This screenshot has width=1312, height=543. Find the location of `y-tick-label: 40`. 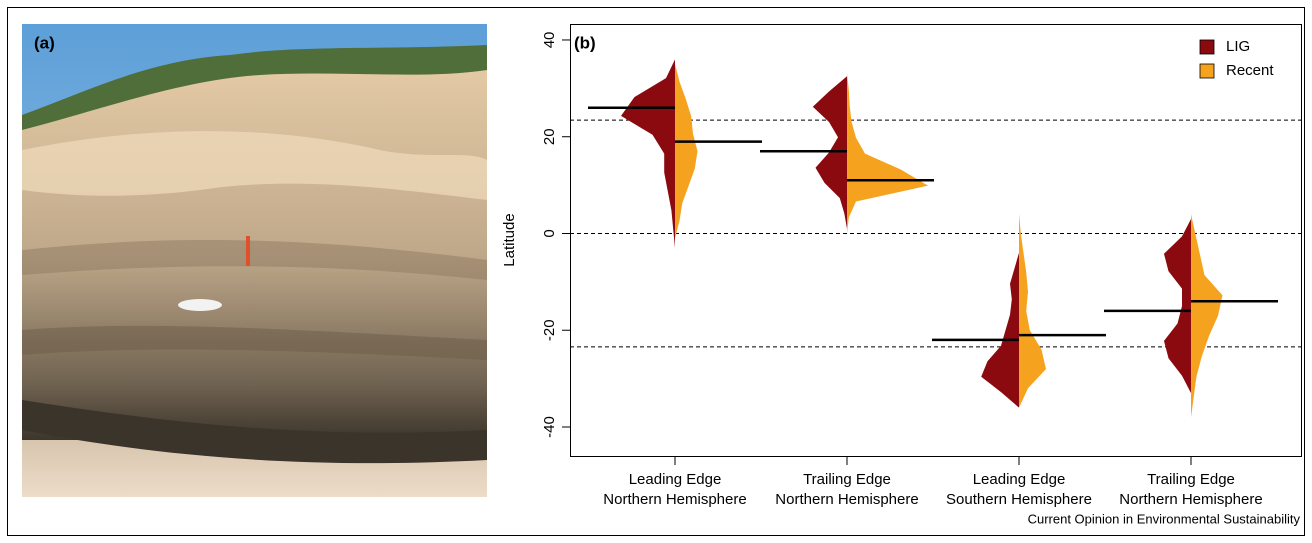

y-tick-label: 40 is located at coordinates (549, 40).